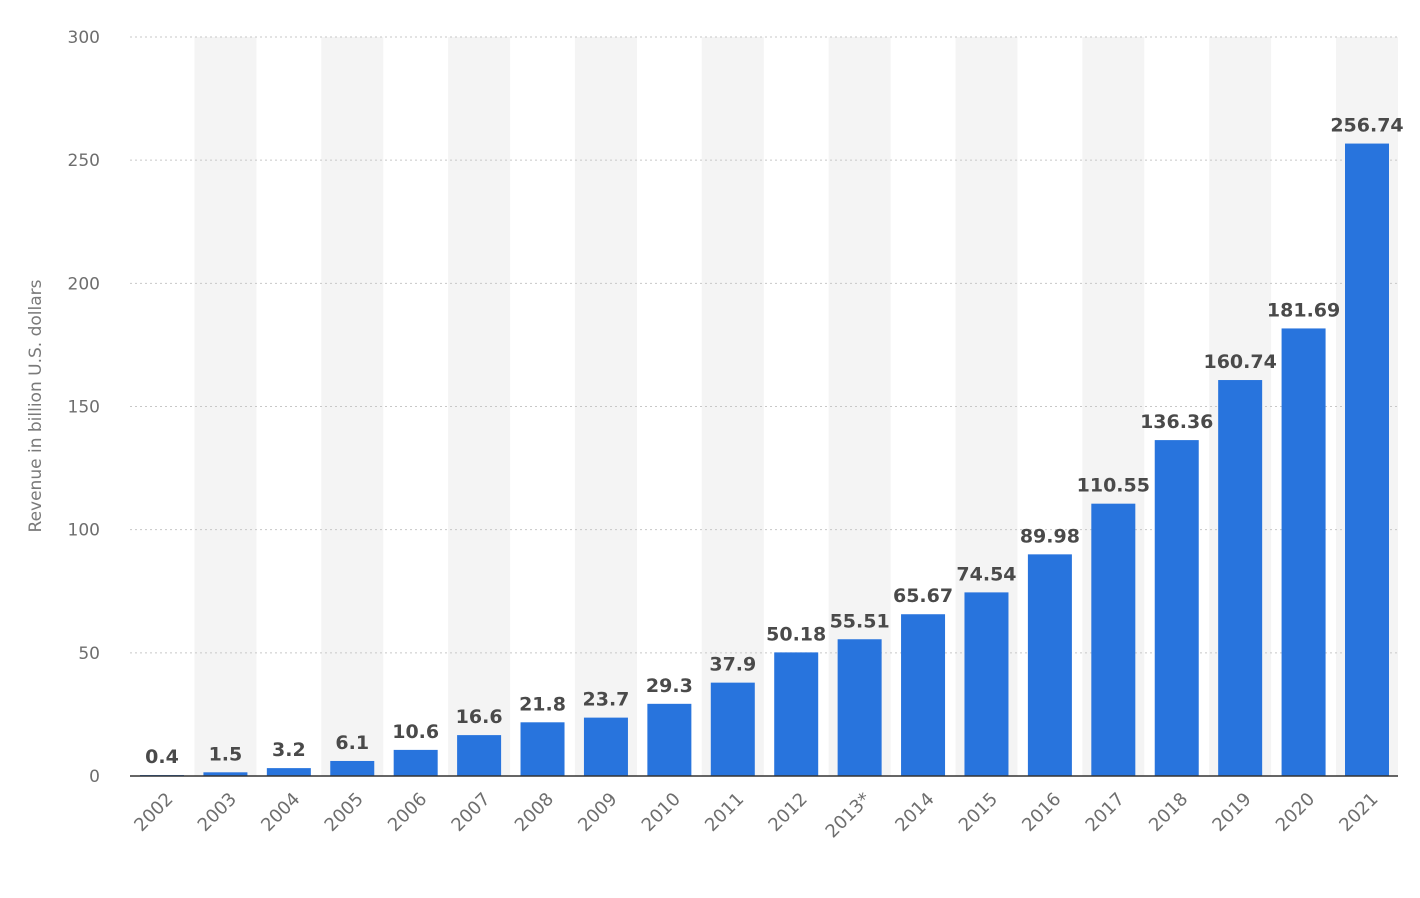 The image size is (1420, 898). Describe the element at coordinates (796, 634) in the screenshot. I see `data-label: 50.18` at that location.